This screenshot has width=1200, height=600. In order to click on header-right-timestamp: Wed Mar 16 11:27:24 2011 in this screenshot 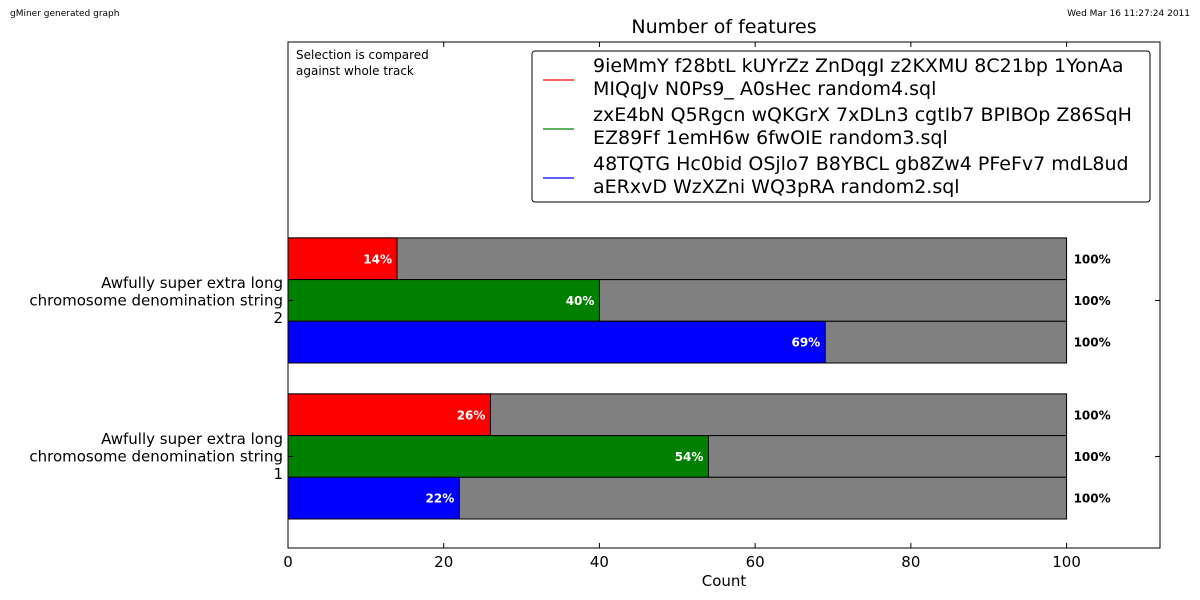, I will do `click(1128, 14)`.